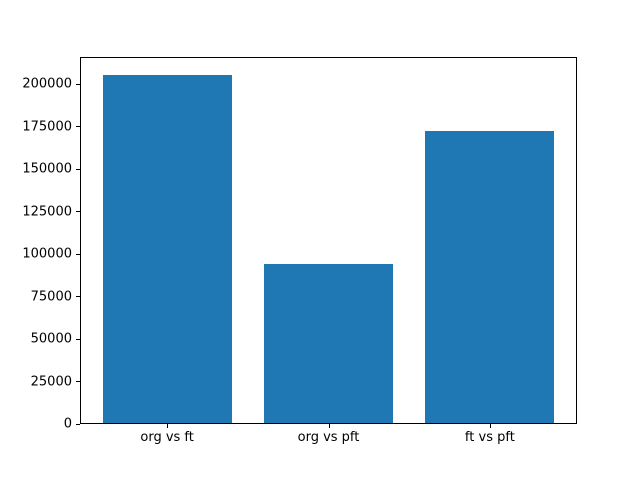 This screenshot has width=640, height=480. I want to click on y-tick-label: 25000, so click(51, 381).